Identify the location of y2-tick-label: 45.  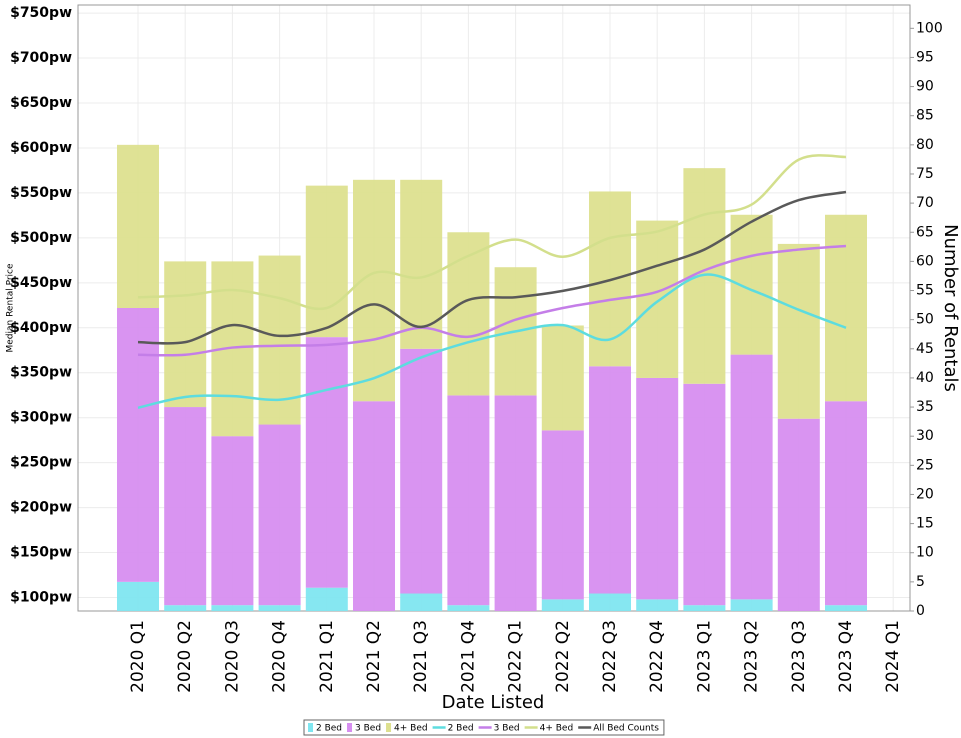
(925, 349).